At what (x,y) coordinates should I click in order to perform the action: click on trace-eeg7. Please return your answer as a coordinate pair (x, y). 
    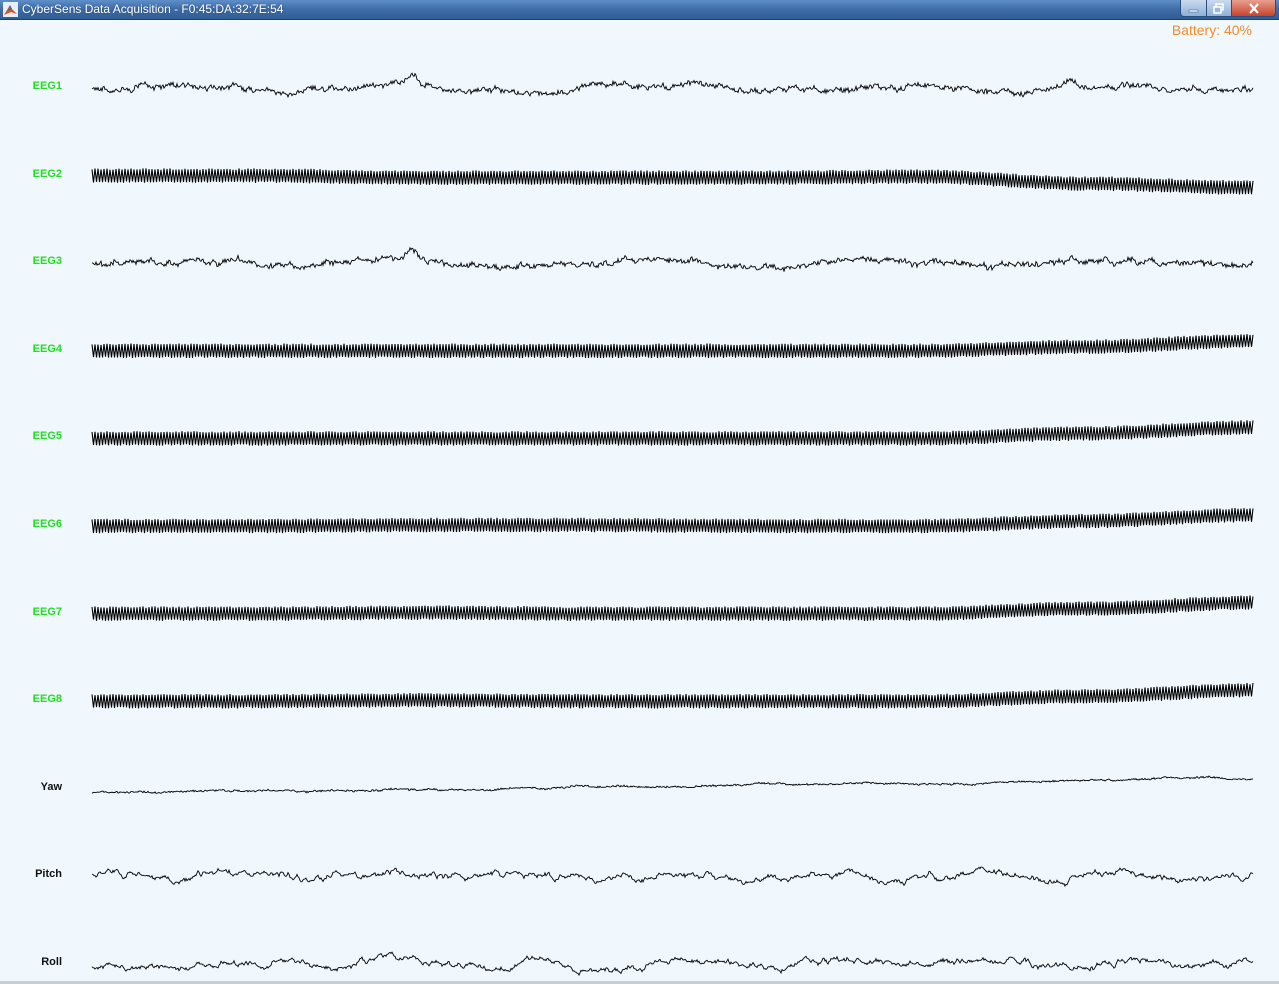
    Looking at the image, I should click on (672, 608).